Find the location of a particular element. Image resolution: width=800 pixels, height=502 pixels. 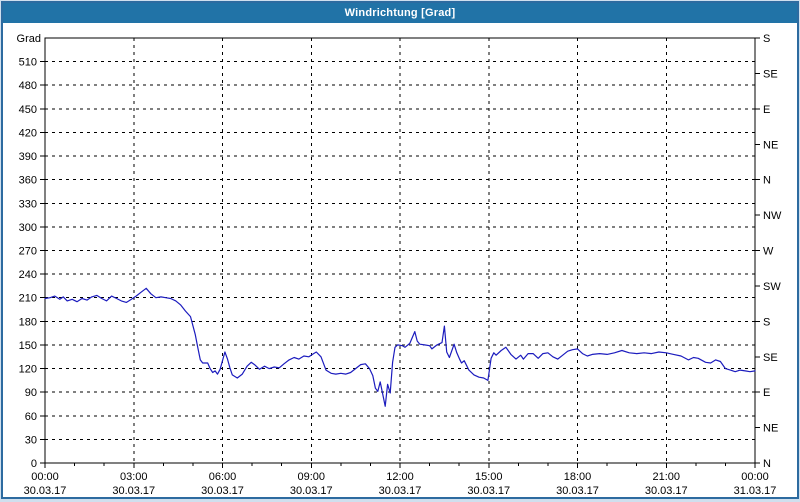

y-left-tick-label: 450 is located at coordinates (28, 110).